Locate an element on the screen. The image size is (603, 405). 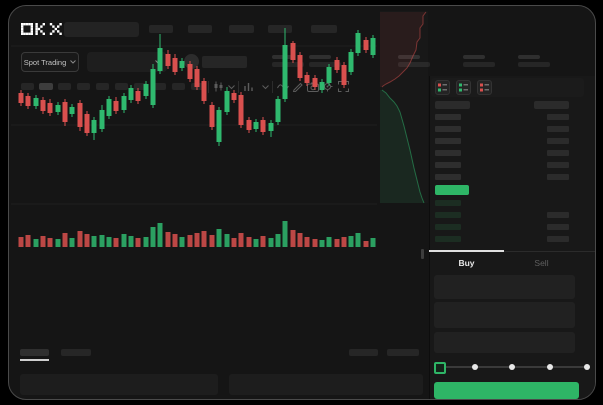
total-input is located at coordinates (504, 342).